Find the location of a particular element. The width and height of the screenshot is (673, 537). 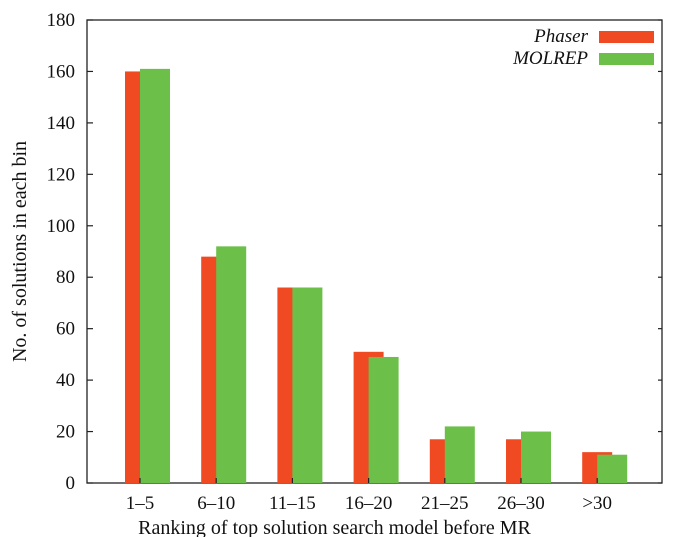

y-tick-label: 120 is located at coordinates (61, 174).